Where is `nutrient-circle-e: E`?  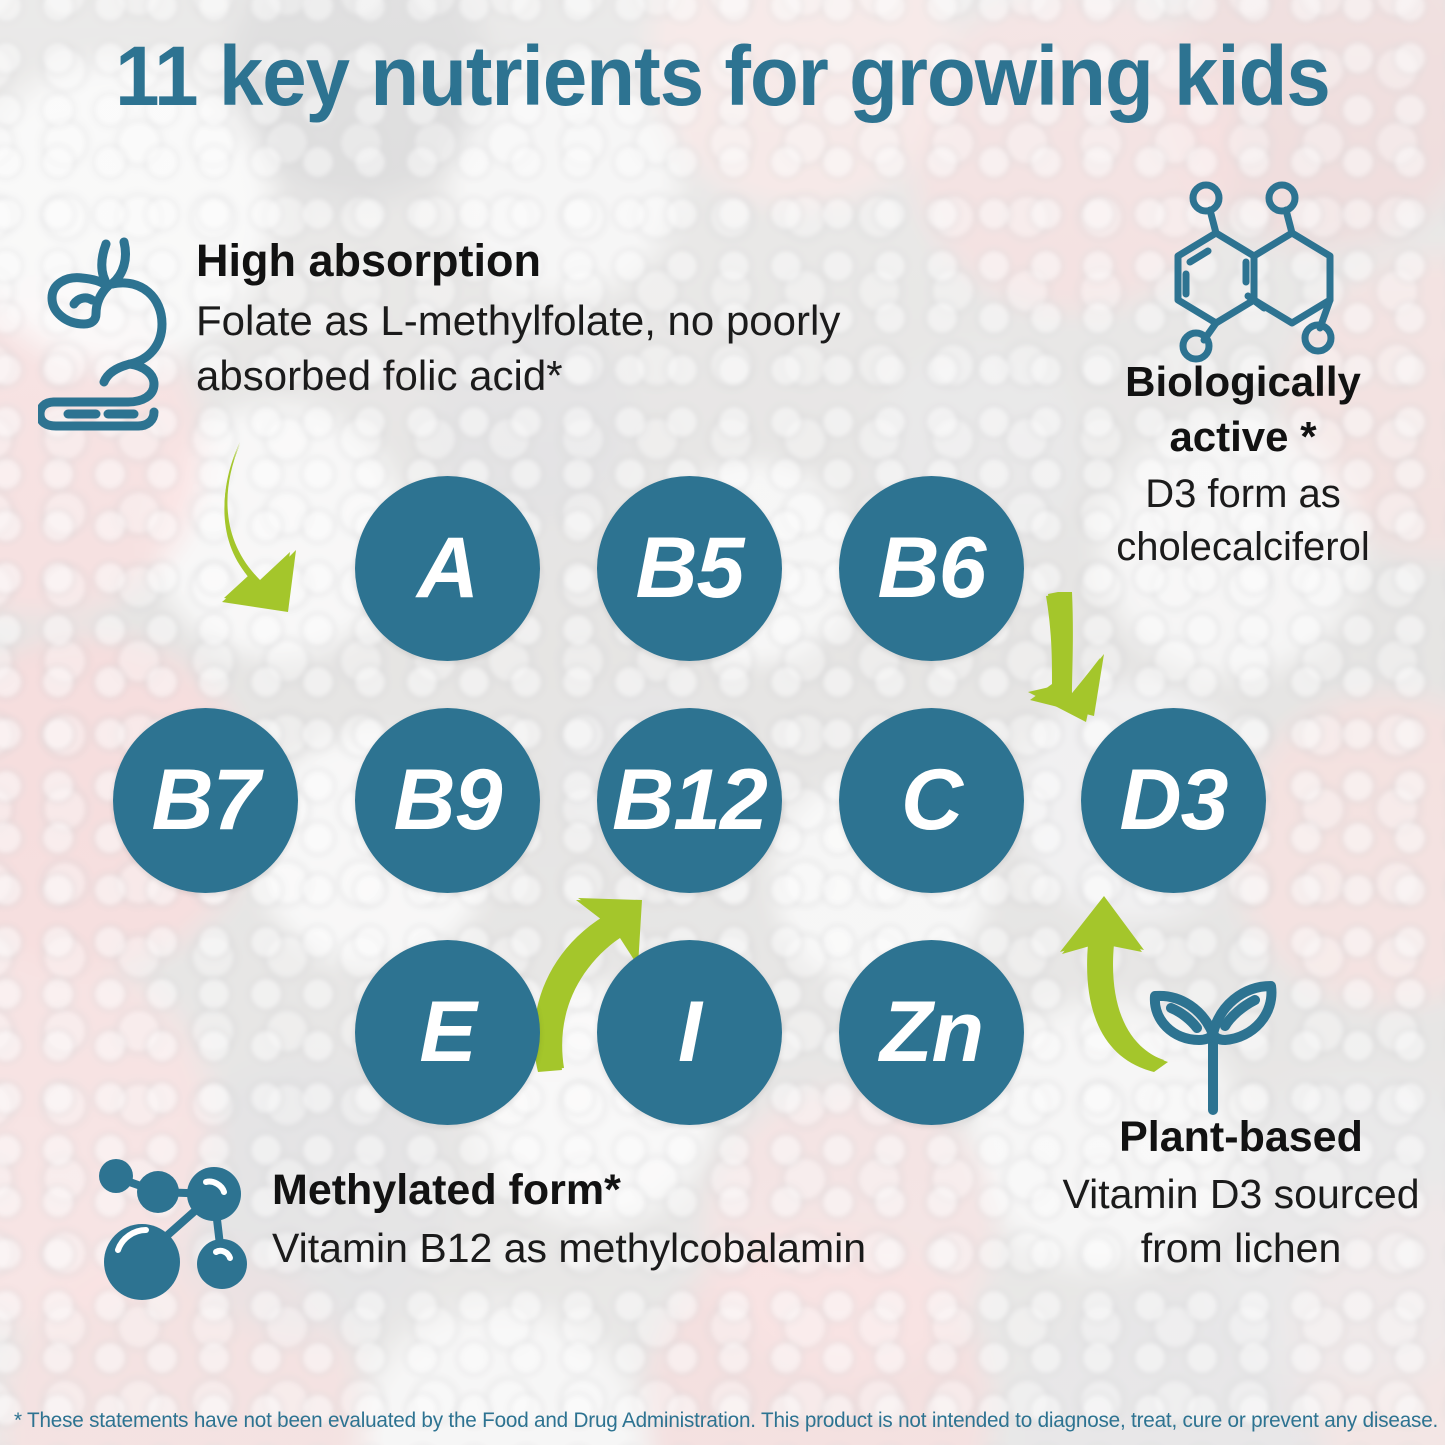 nutrient-circle-e: E is located at coordinates (447, 1032).